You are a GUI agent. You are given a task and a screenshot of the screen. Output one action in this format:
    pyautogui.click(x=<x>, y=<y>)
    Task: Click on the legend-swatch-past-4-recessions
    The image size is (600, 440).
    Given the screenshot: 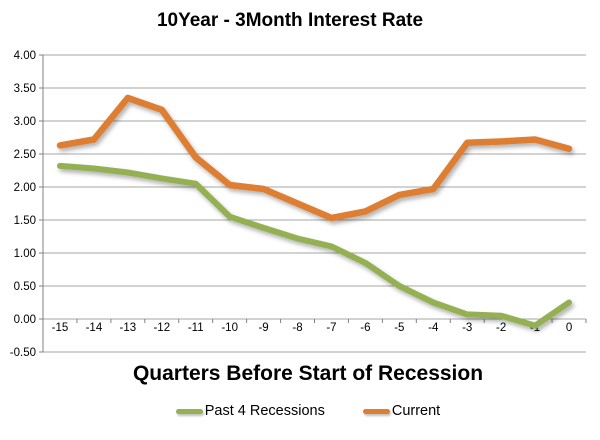 What is the action you would take?
    pyautogui.click(x=189, y=411)
    